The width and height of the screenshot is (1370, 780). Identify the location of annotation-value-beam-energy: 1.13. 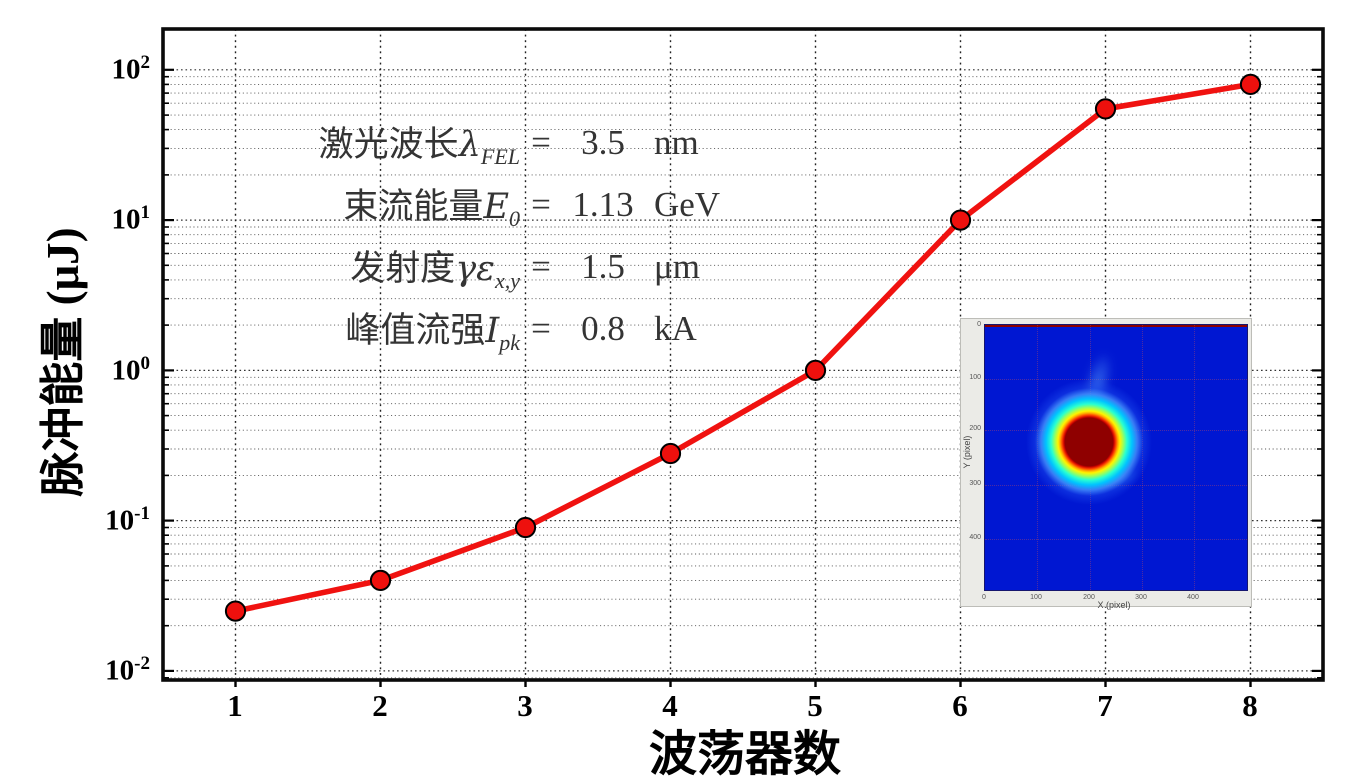
(603, 204).